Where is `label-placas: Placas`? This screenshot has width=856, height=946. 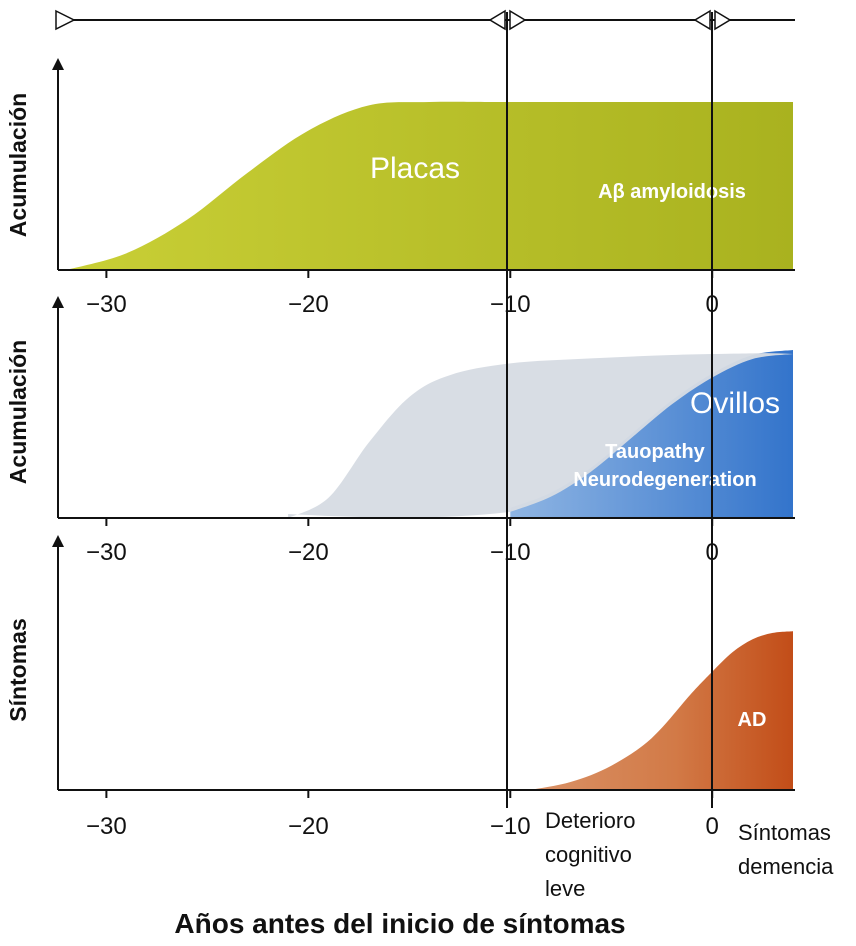
label-placas: Placas is located at coordinates (415, 168).